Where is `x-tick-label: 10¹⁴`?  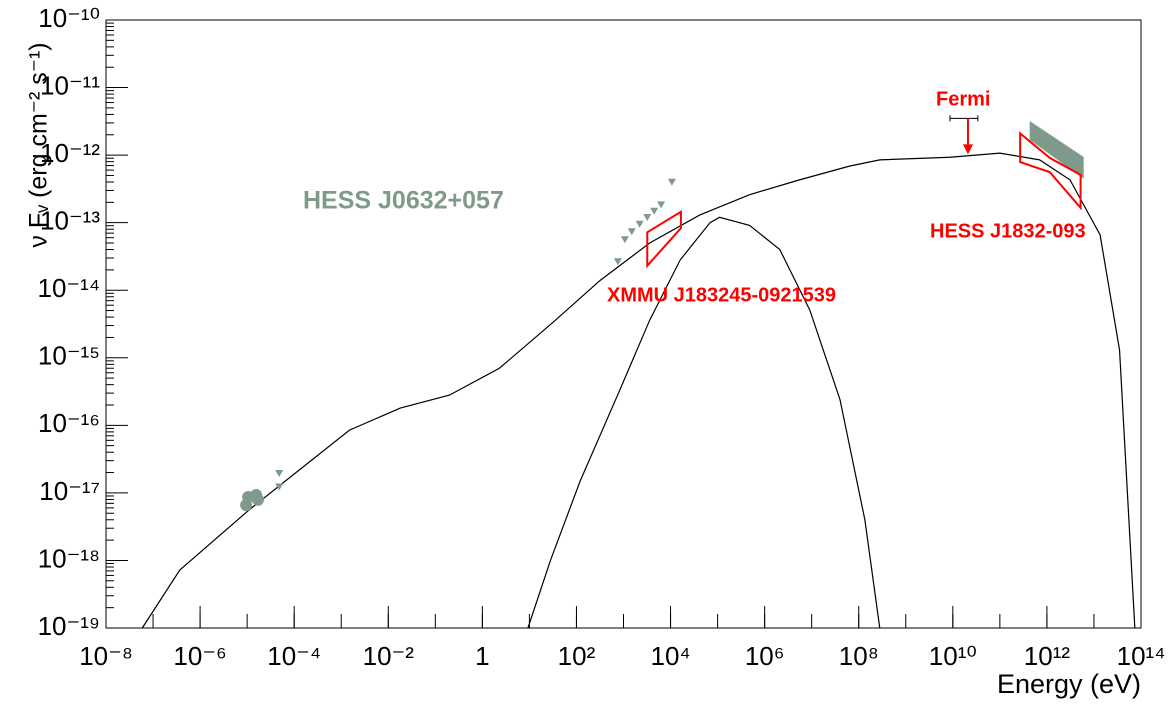 x-tick-label: 10¹⁴ is located at coordinates (1141, 656).